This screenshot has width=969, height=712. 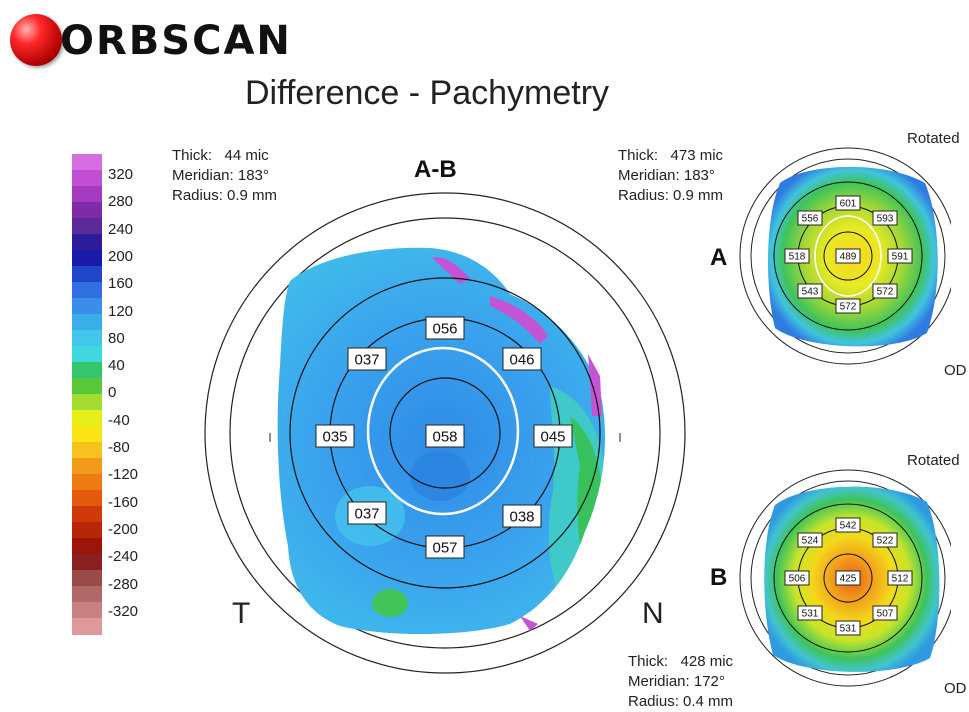 I want to click on value-label-right: 591, so click(x=900, y=257).